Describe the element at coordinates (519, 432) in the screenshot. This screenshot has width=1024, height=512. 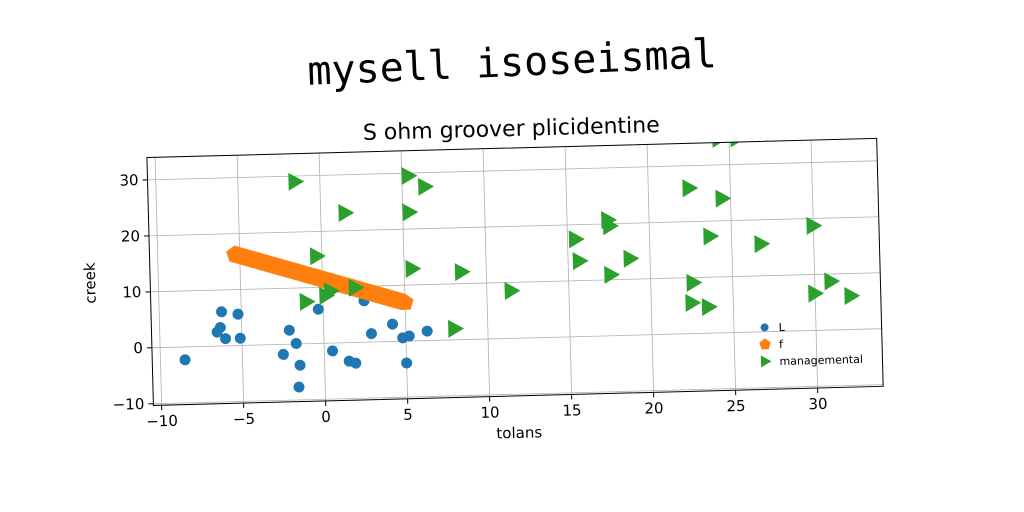
I see `x-axis-label: tolans` at that location.